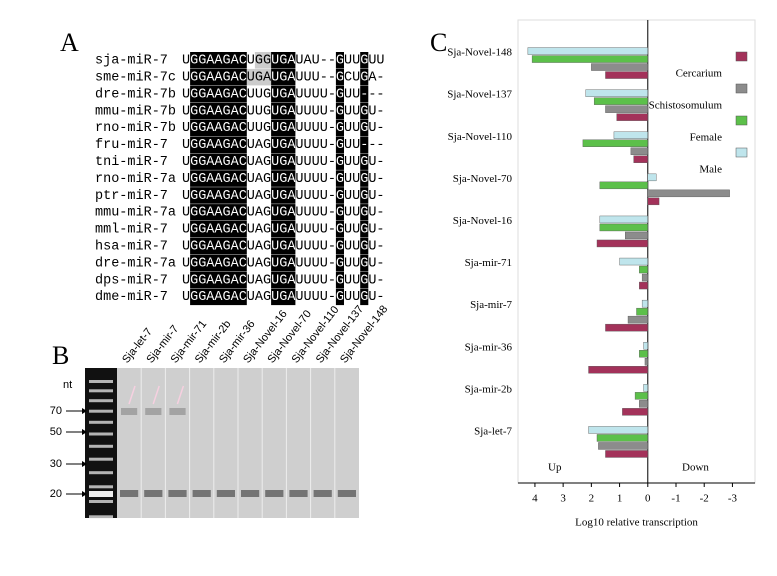 The height and width of the screenshot is (576, 777). What do you see at coordinates (648, 499) in the screenshot?
I see `x-tick-label: 0` at bounding box center [648, 499].